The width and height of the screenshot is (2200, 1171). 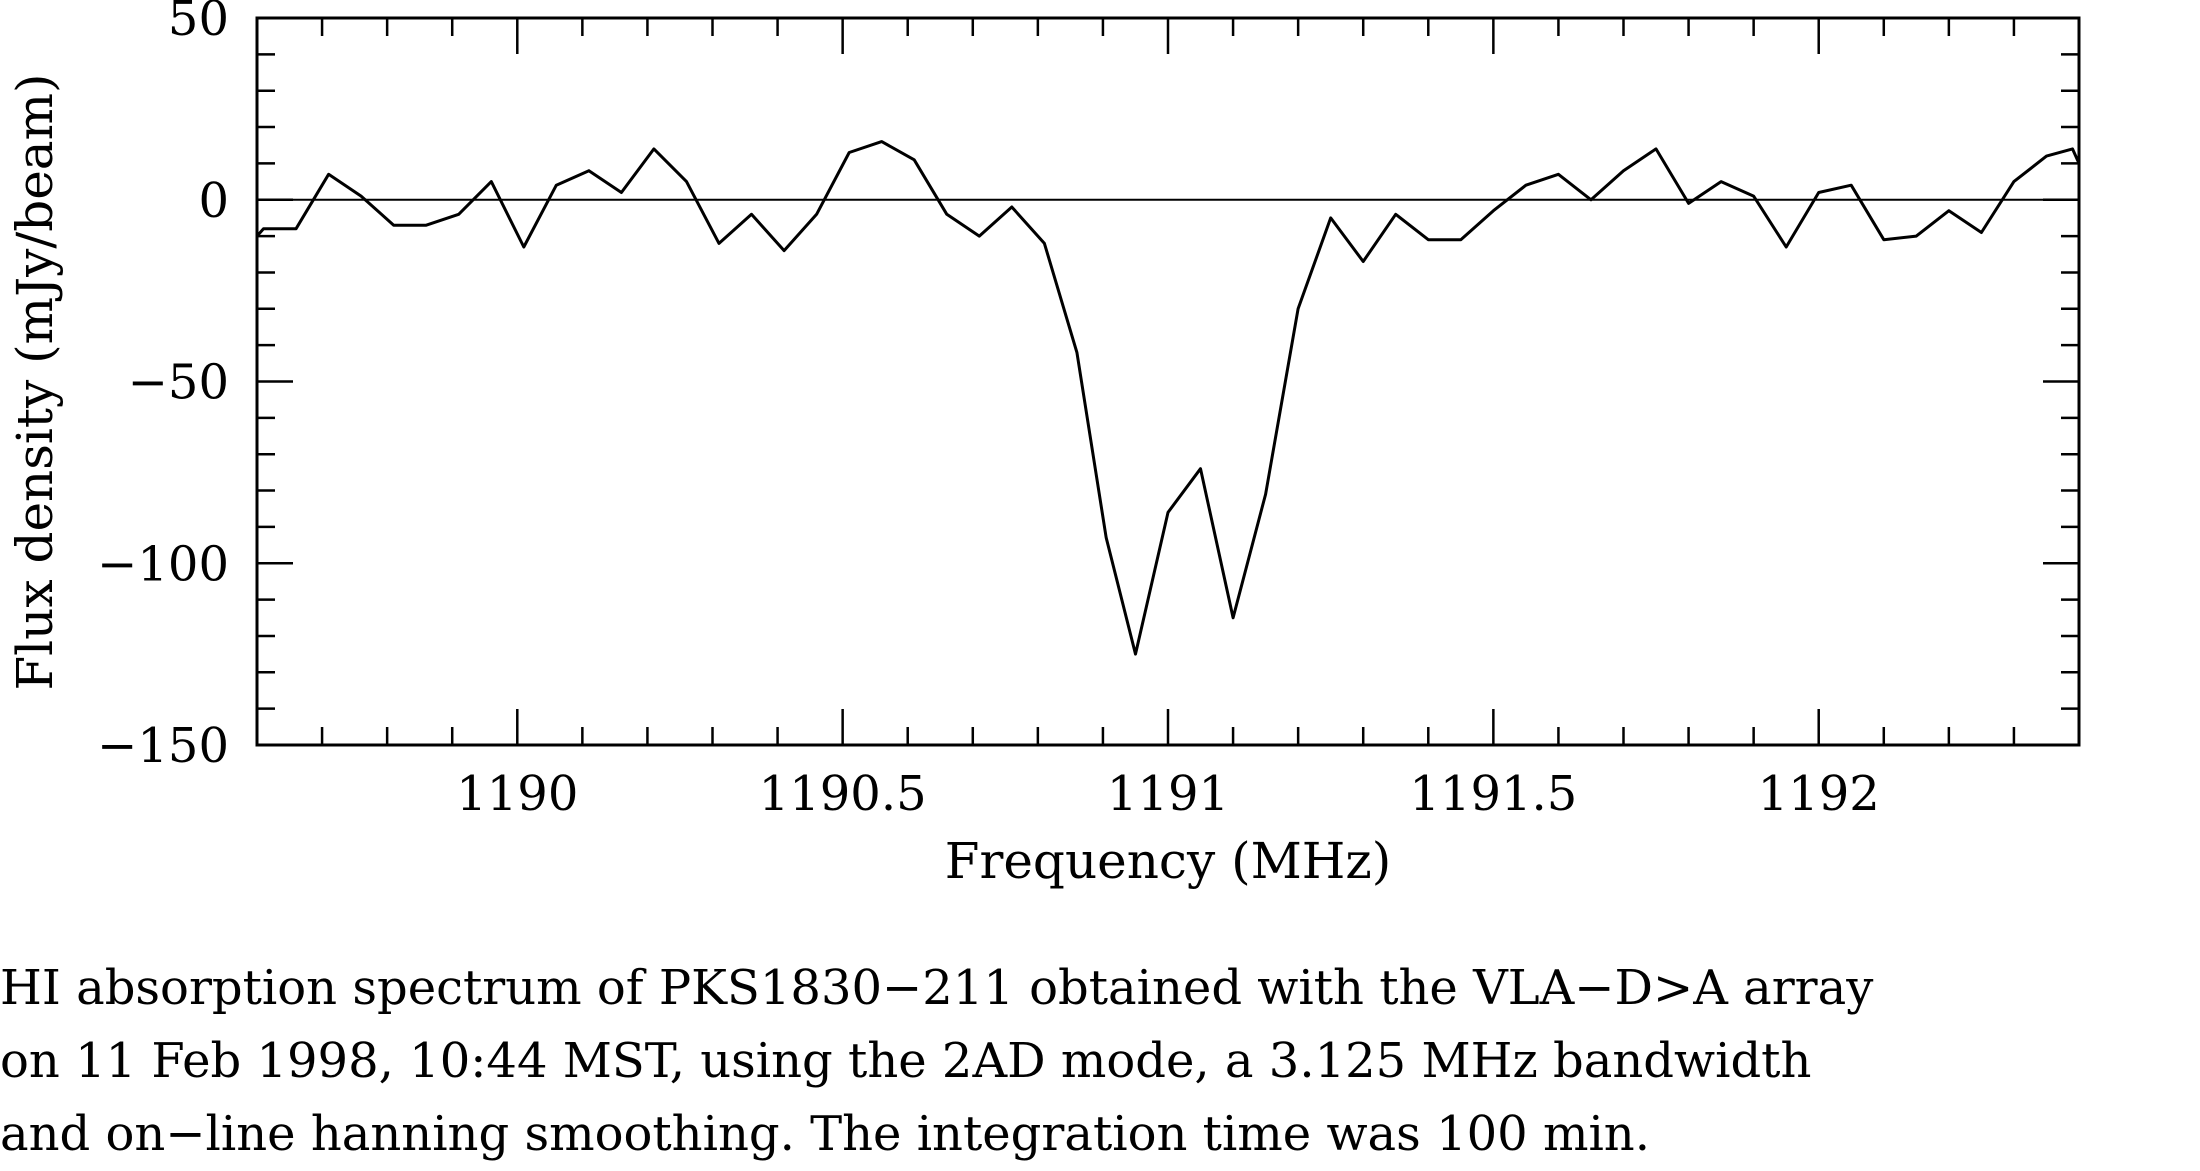 What do you see at coordinates (35, 381) in the screenshot?
I see `y-axis-title: Flux density (mJy/beam)` at bounding box center [35, 381].